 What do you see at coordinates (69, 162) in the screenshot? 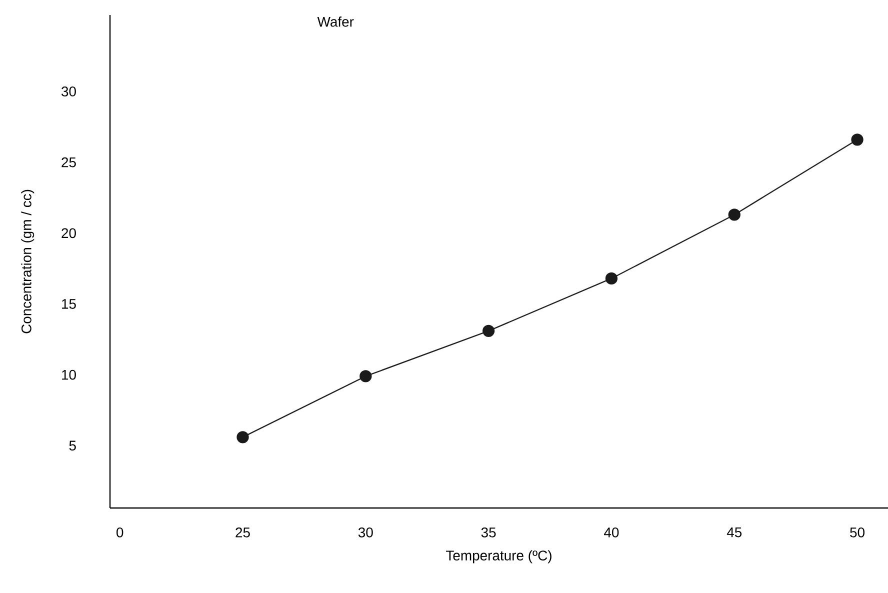
I see `y-tick-label: 25` at bounding box center [69, 162].